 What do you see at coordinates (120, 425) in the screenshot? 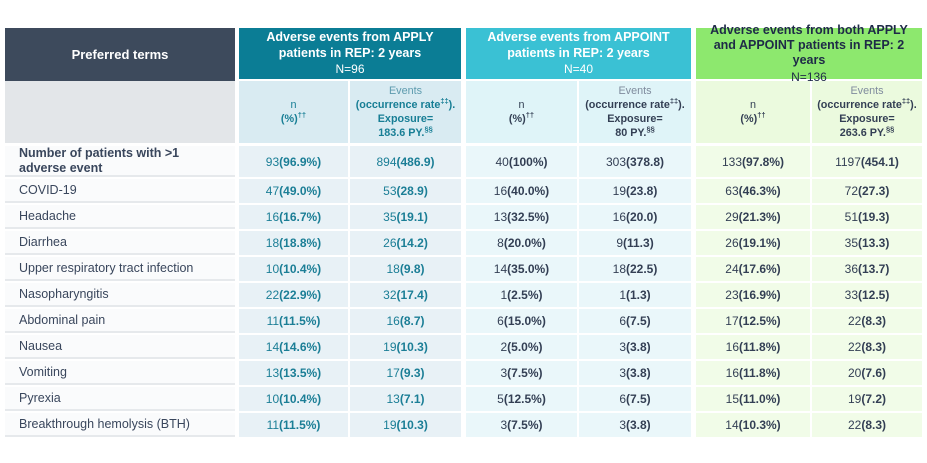
I see `term-cell: Breakthrough hemolysis (BTH)` at bounding box center [120, 425].